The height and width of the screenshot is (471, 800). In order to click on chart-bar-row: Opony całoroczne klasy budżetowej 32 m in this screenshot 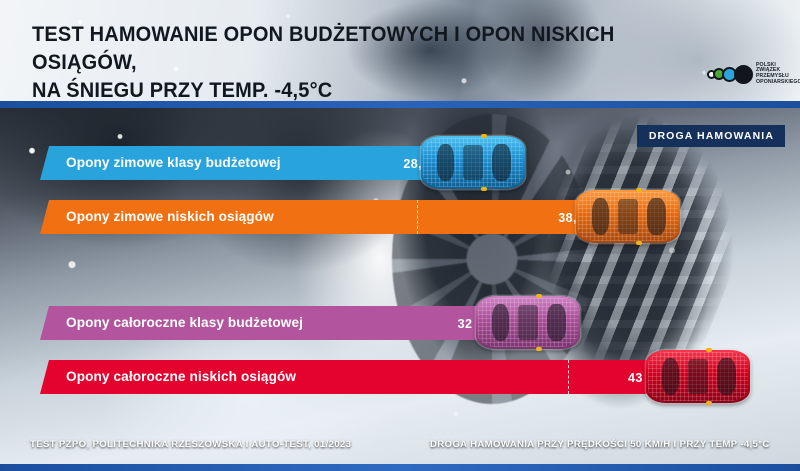, I will do `click(298, 322)`.